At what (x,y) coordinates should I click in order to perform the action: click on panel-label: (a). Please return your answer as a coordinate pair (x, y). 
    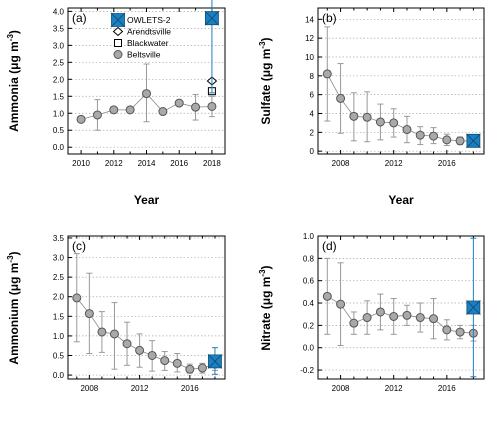
    Looking at the image, I should click on (79, 18).